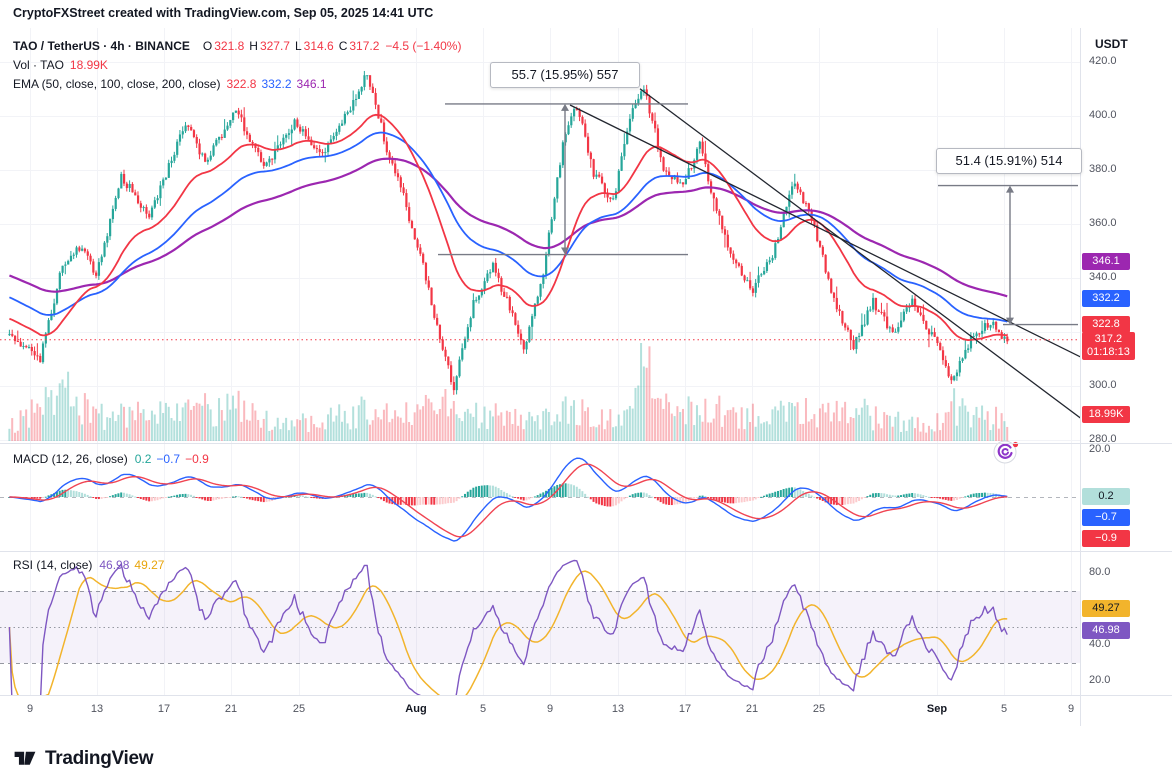 The width and height of the screenshot is (1172, 784). Describe the element at coordinates (540, 711) in the screenshot. I see `time-axis: 9 13 17 21 25 Aug 5 9 13 17 21 25 Sep 5 9` at that location.